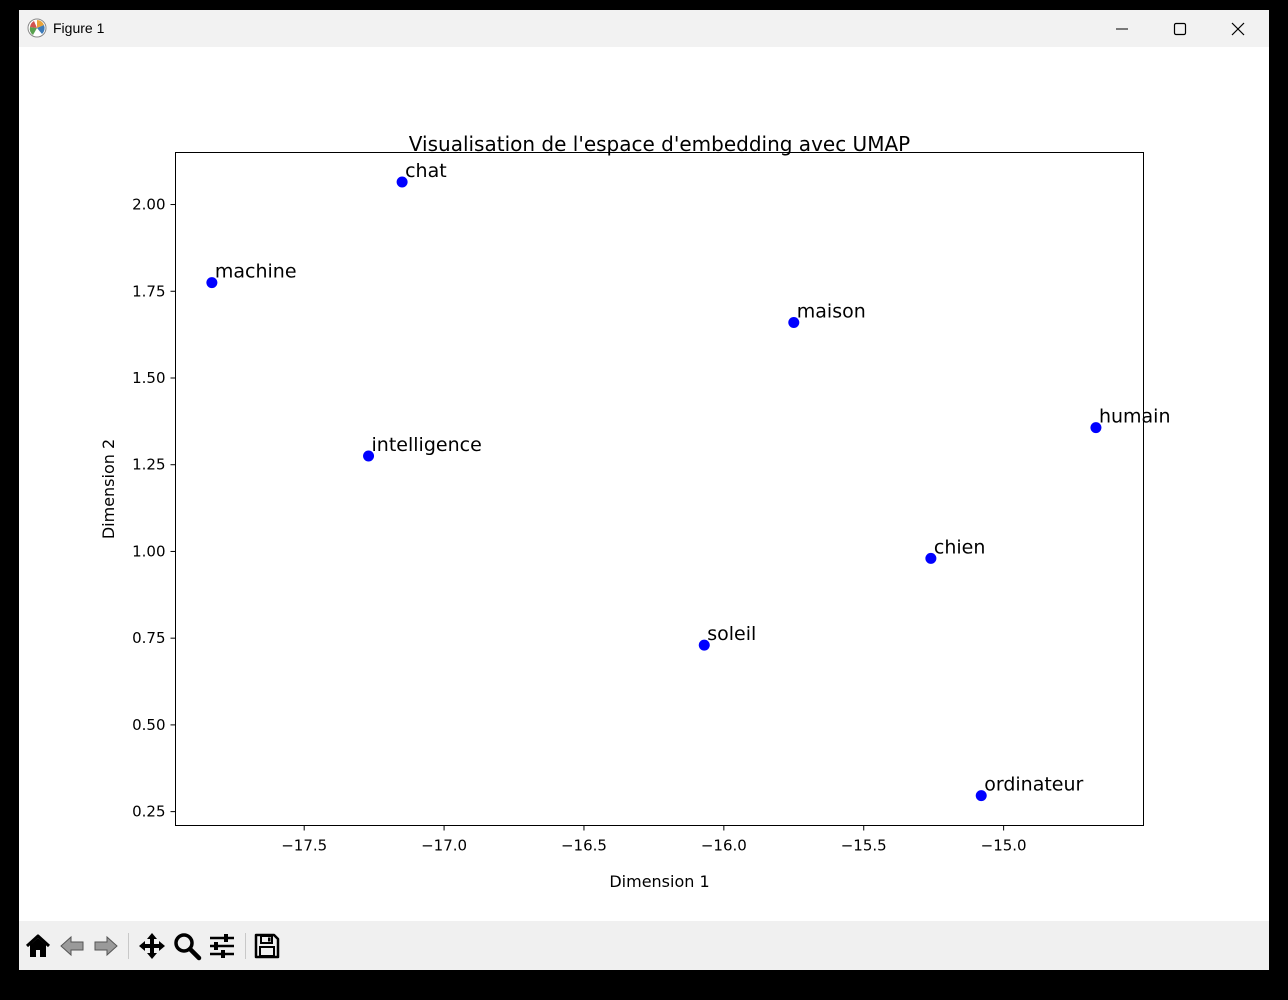 The image size is (1288, 1000). I want to click on y-tick-label: 1.00, so click(148, 551).